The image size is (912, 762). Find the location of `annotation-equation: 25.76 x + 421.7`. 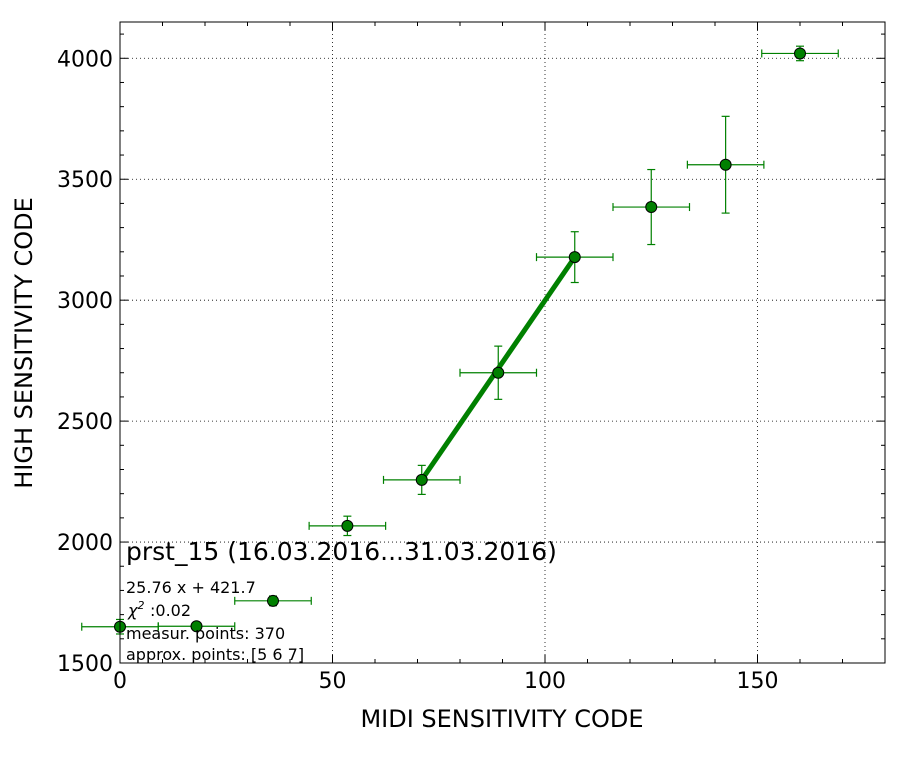

annotation-equation: 25.76 x + 421.7 is located at coordinates (191, 587).